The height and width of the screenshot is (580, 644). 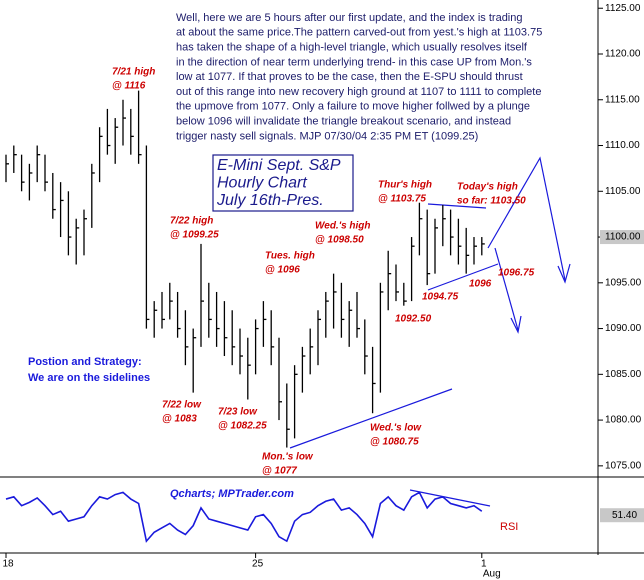 I want to click on title-box, so click(x=283, y=183).